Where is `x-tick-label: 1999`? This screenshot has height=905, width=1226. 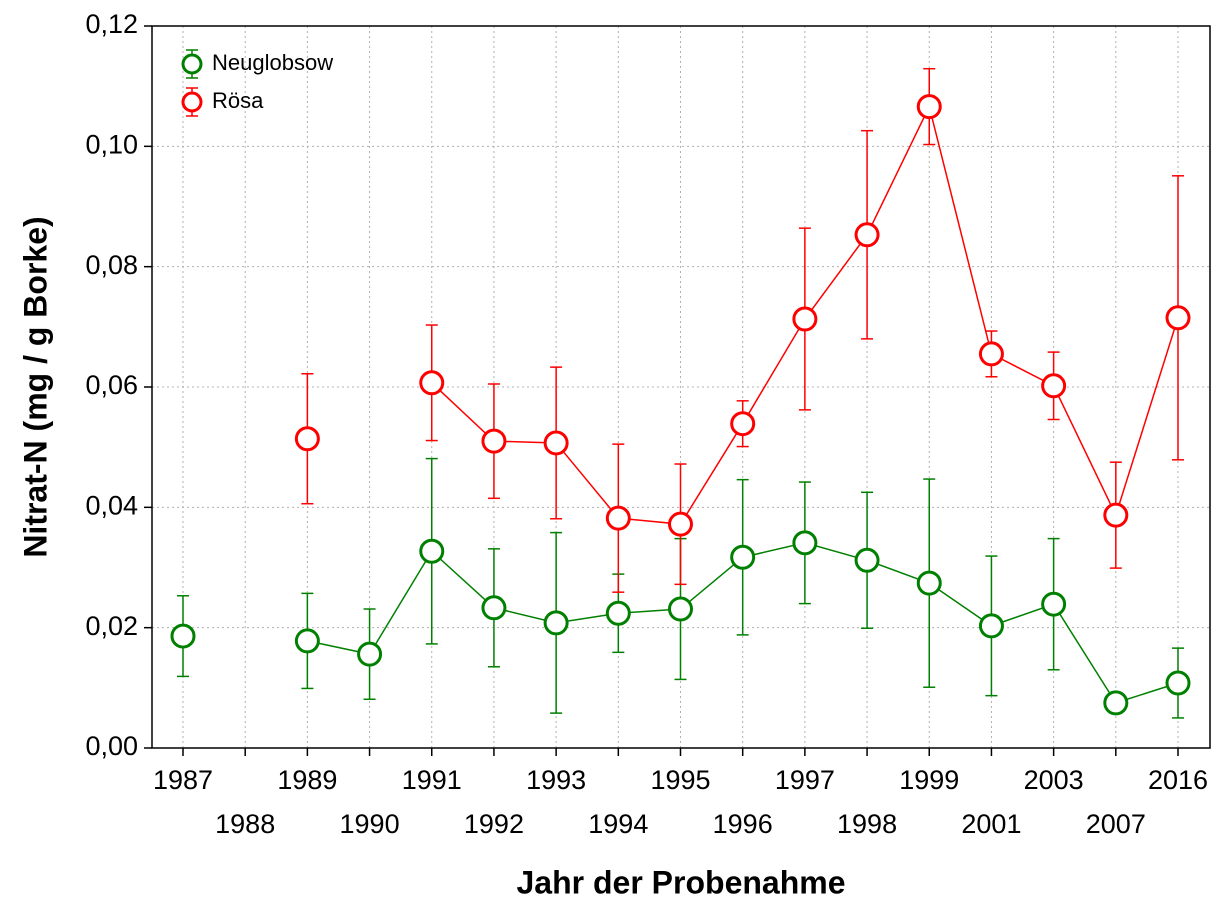 x-tick-label: 1999 is located at coordinates (929, 780).